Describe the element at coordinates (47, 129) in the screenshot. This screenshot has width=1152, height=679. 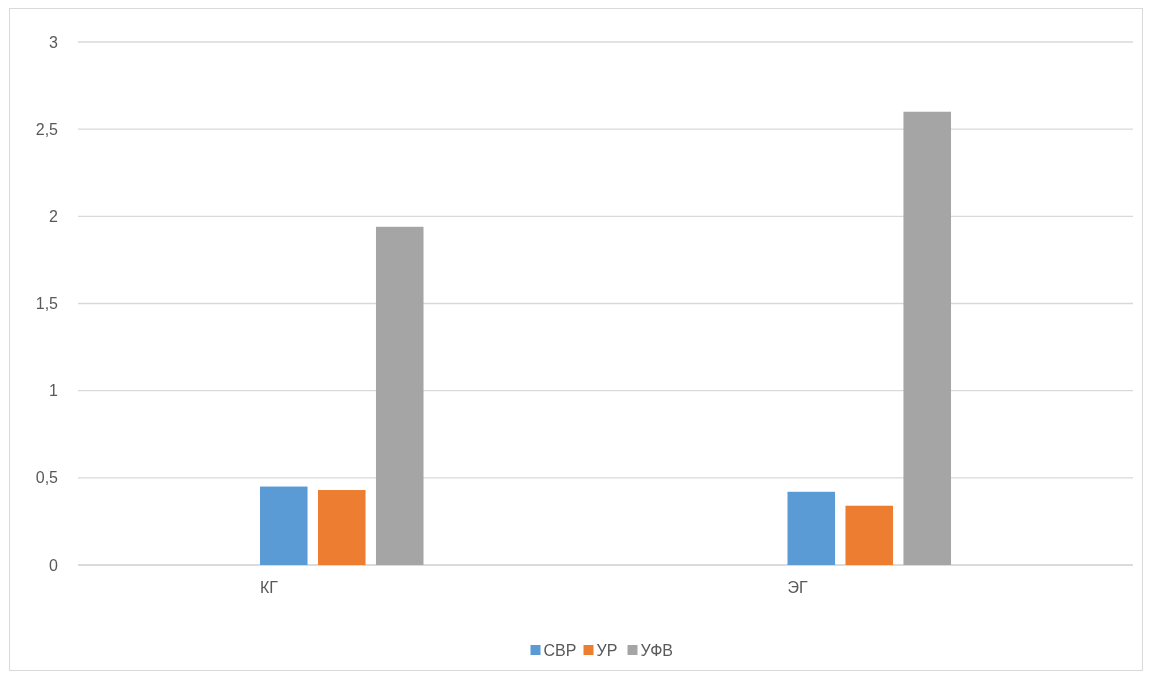
I see `y-tick-label: 2,5` at that location.